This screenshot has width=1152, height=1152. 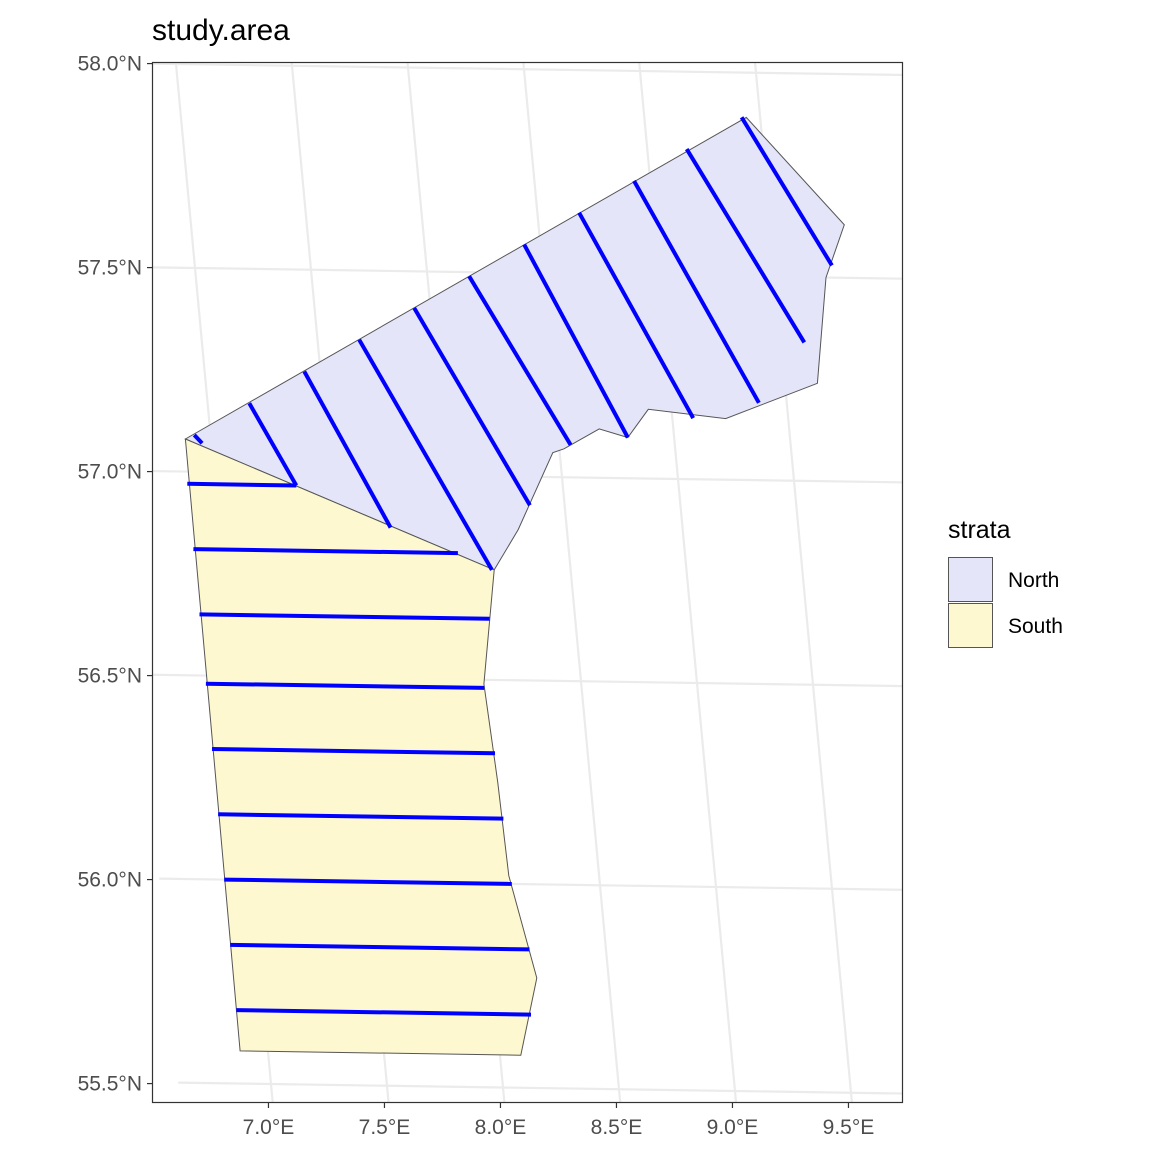 What do you see at coordinates (970, 579) in the screenshot?
I see `legend-key-north` at bounding box center [970, 579].